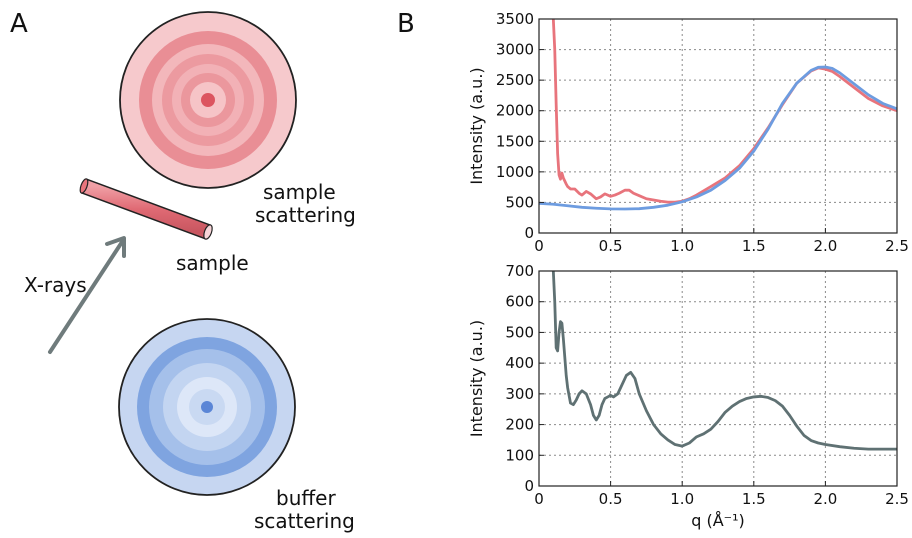 This screenshot has width=912, height=538. What do you see at coordinates (55, 285) in the screenshot?
I see `xrays-label: X-rays` at bounding box center [55, 285].